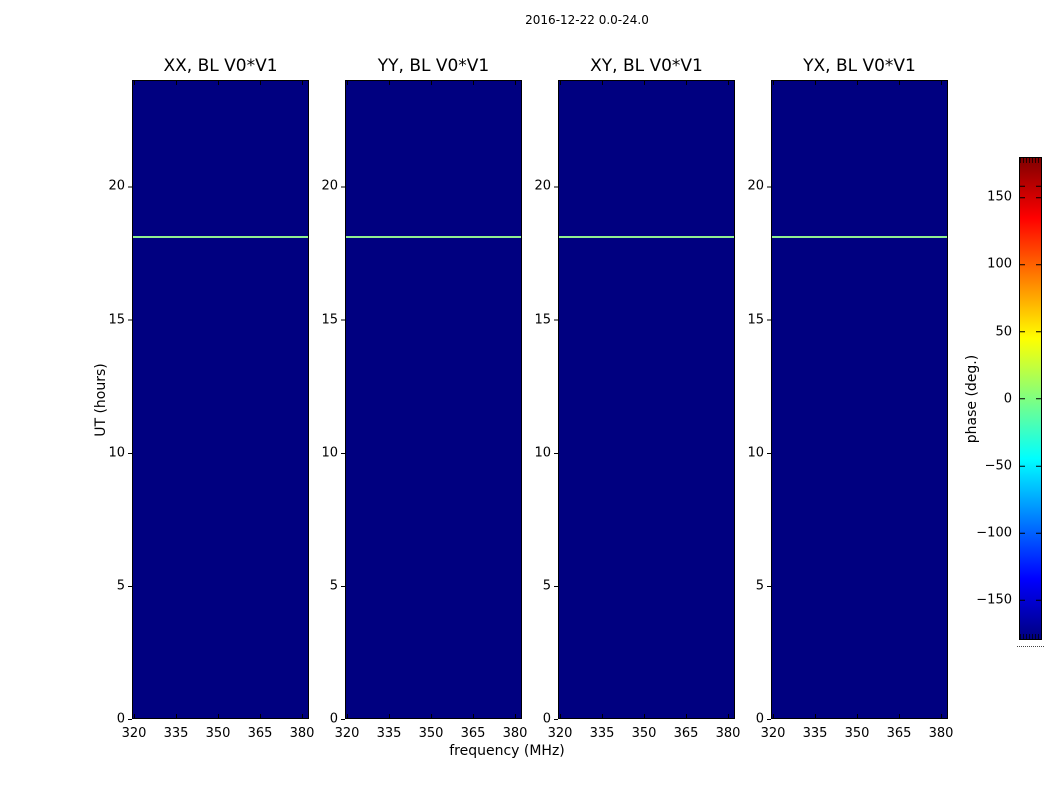 This screenshot has width=1050, height=800. Describe the element at coordinates (1030, 160) in the screenshot. I see `colorbar-comb-top` at that location.